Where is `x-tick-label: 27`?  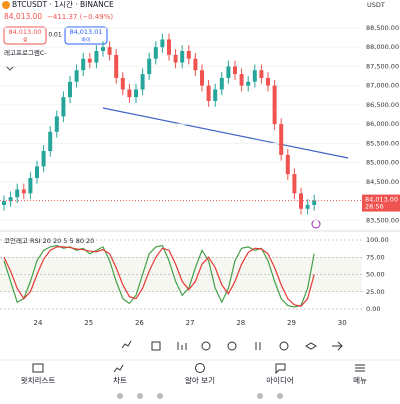
x-tick-label: 27 is located at coordinates (190, 323).